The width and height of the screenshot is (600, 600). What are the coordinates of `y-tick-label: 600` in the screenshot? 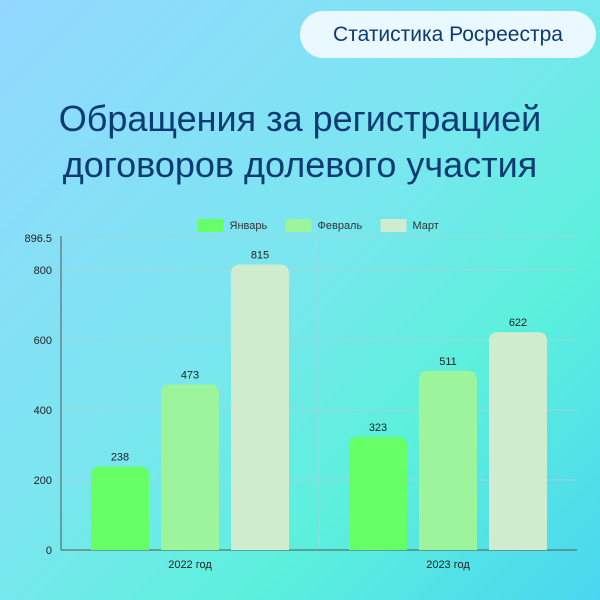 It's located at (43, 341).